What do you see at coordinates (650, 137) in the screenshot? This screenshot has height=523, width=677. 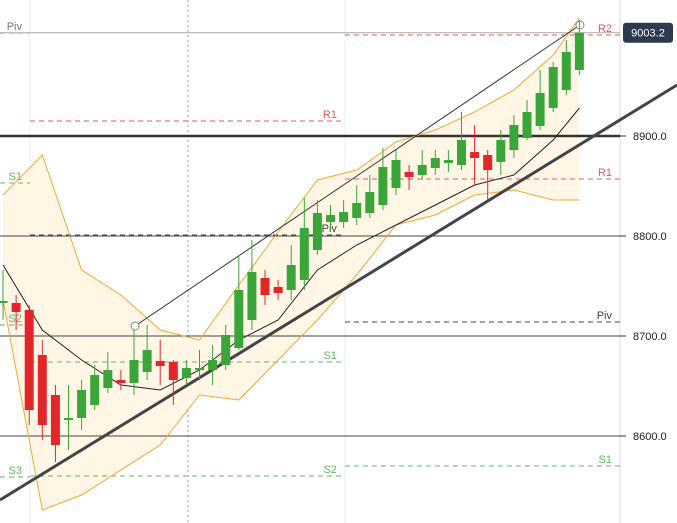 I see `y-tick-label: 8900.0` at bounding box center [650, 137].